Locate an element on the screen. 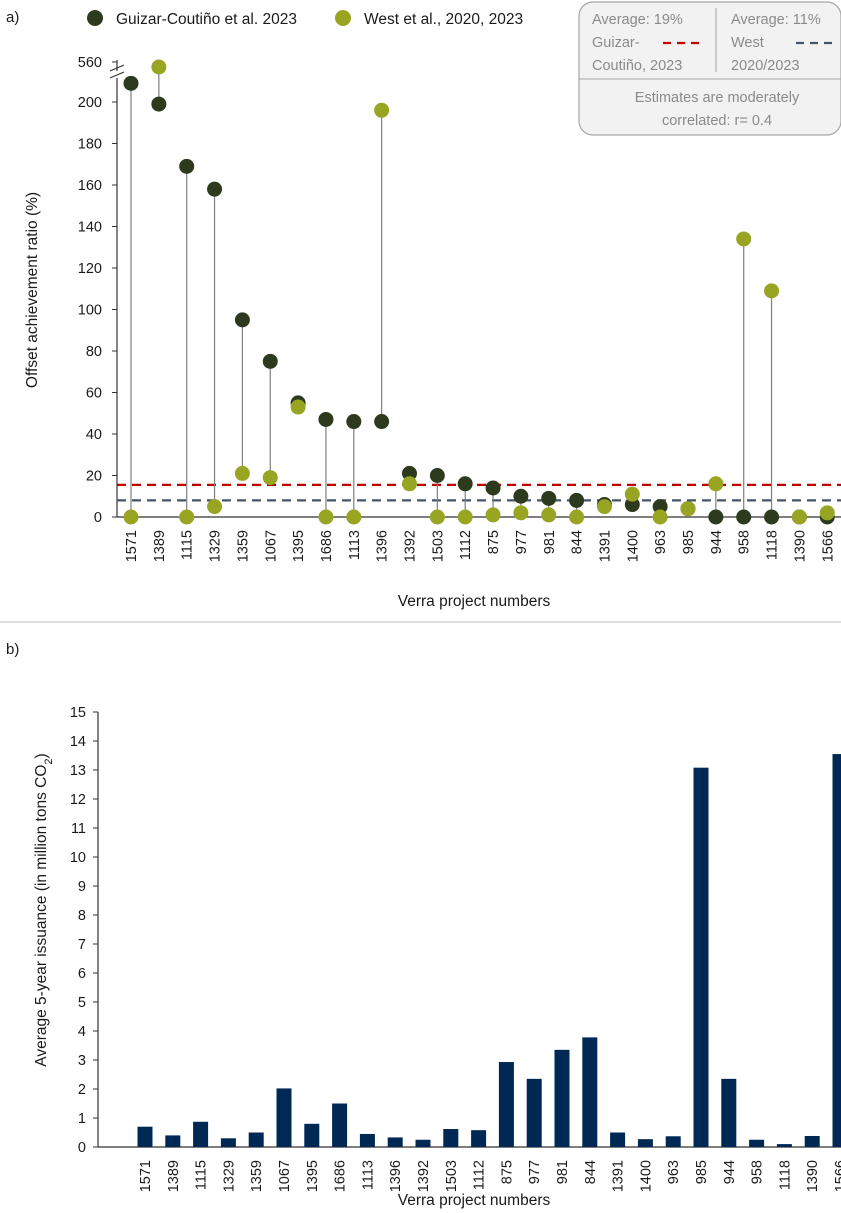  y-tick-label-a: 100 is located at coordinates (90, 311).